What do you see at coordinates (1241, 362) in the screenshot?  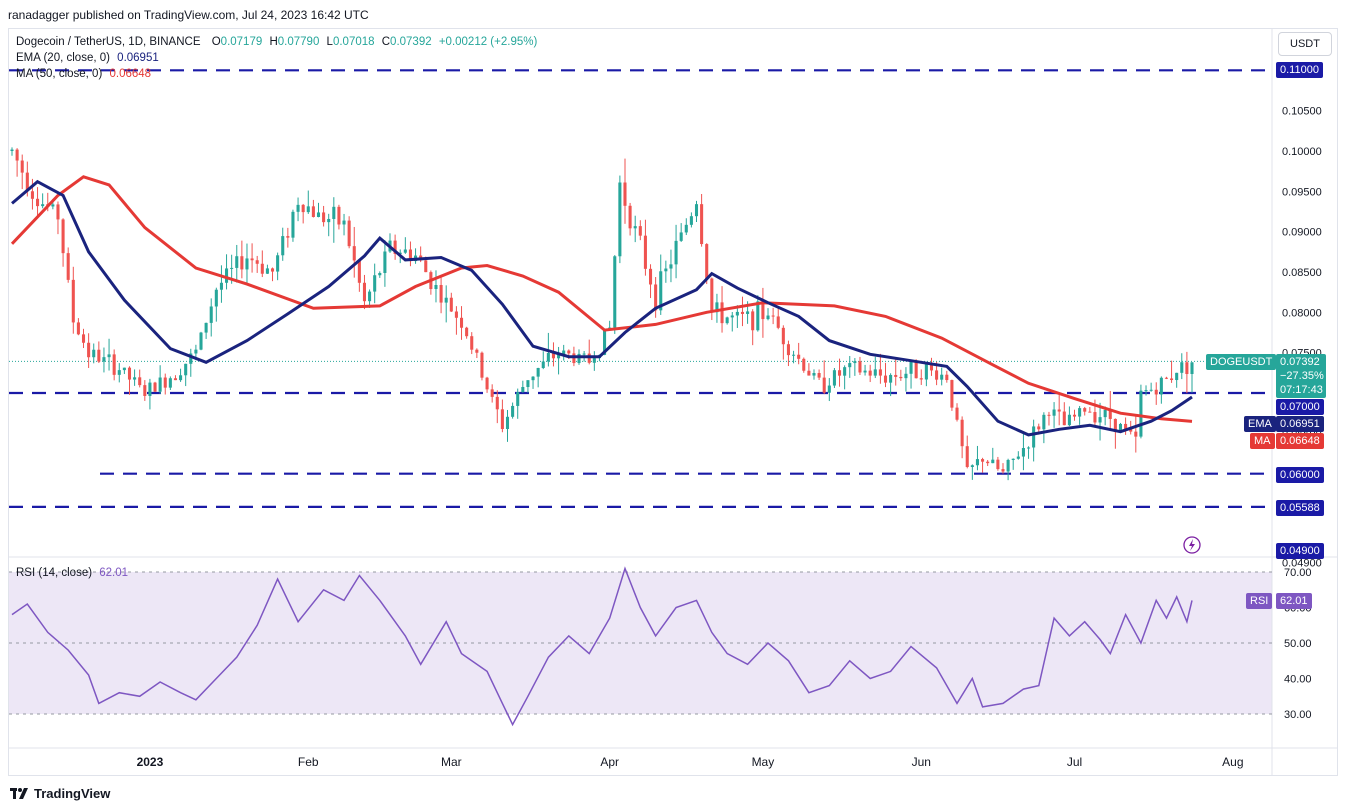 I see `current-symbol-tag: DOGEUSDT` at bounding box center [1241, 362].